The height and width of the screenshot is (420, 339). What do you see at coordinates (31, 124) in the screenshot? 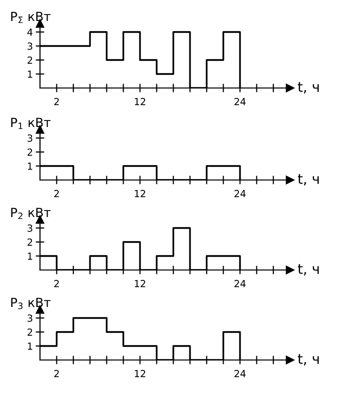
I see `y-axis-title: P$_{1}$ кВт` at bounding box center [31, 124].